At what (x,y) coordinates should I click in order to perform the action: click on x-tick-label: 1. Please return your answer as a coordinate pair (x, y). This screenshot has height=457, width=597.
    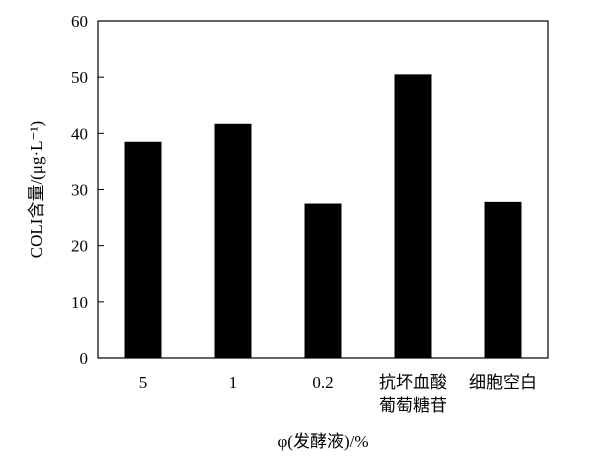
    Looking at the image, I should click on (233, 382).